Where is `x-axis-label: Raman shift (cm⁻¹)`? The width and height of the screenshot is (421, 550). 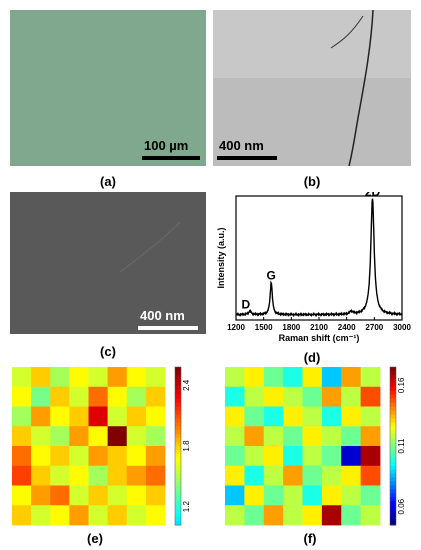 x-axis-label: Raman shift (cm⁻¹) is located at coordinates (319, 338).